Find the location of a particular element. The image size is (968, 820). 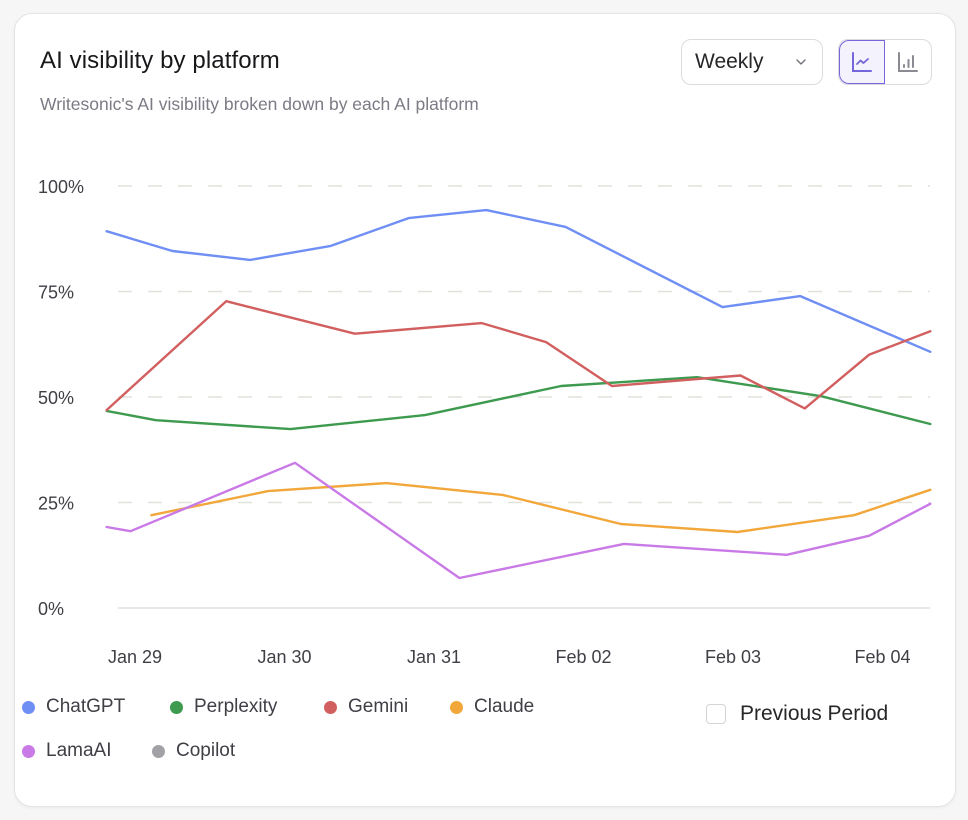

chart-view-toggle is located at coordinates (885, 62).